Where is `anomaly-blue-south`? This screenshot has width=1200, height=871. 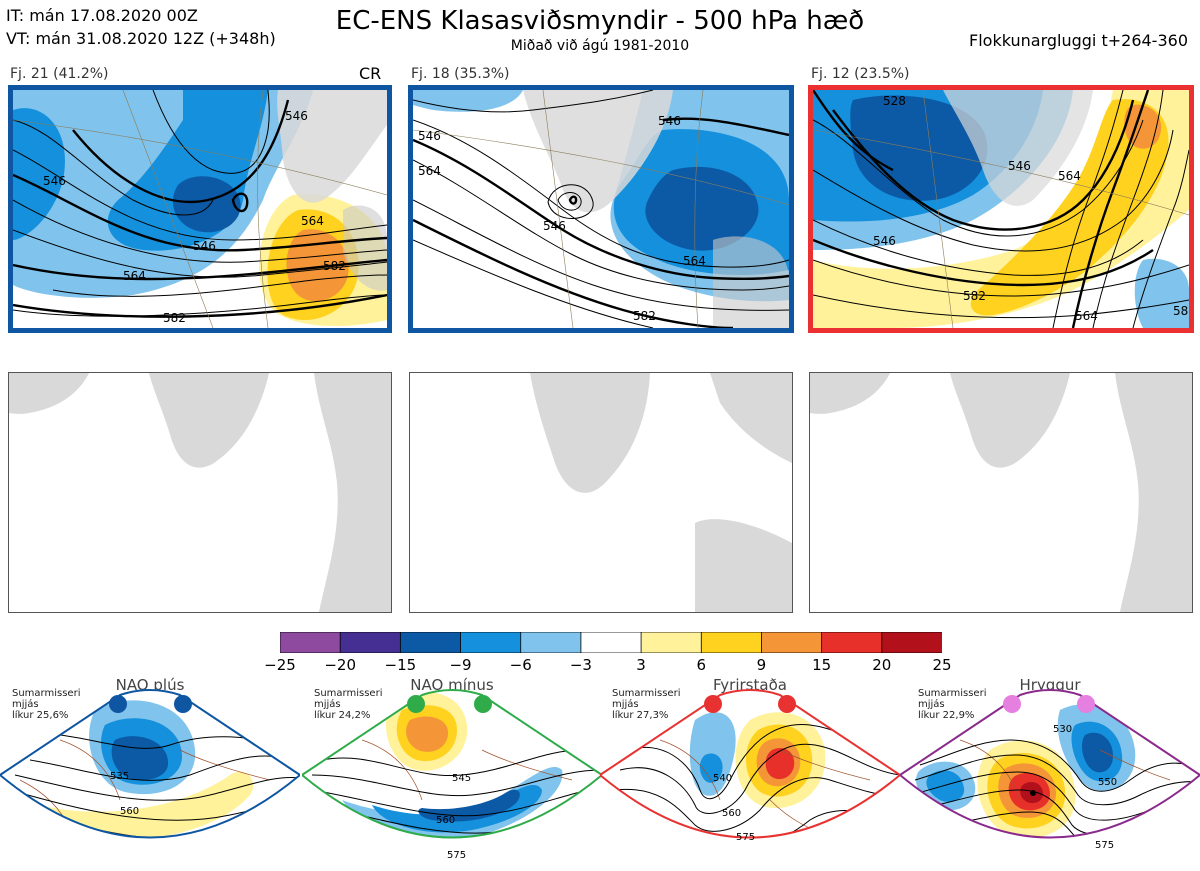 anomaly-blue-south is located at coordinates (1027, 854).